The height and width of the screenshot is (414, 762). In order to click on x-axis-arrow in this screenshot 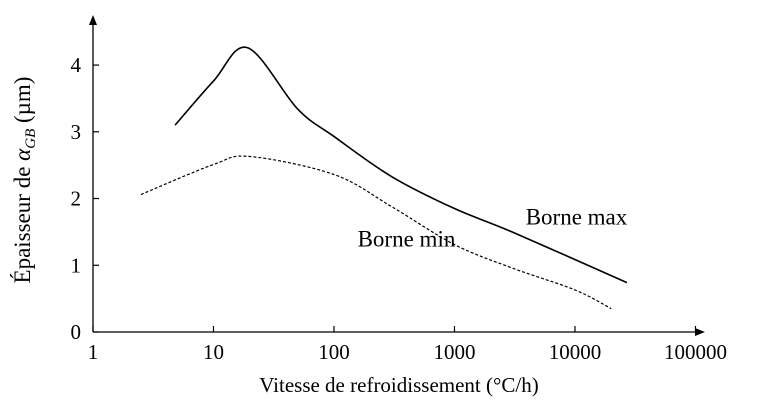, I will do `click(700, 332)`.